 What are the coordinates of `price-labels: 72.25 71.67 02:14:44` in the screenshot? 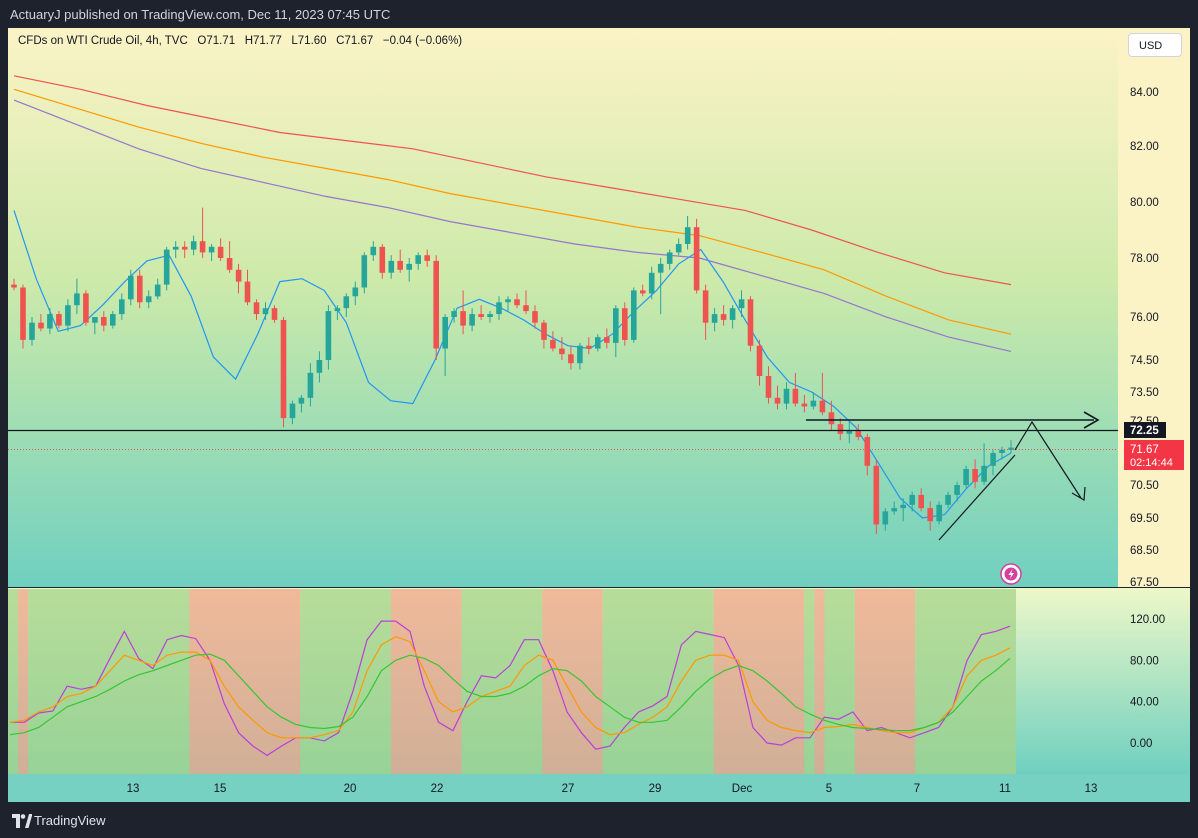 It's located at (1154, 446).